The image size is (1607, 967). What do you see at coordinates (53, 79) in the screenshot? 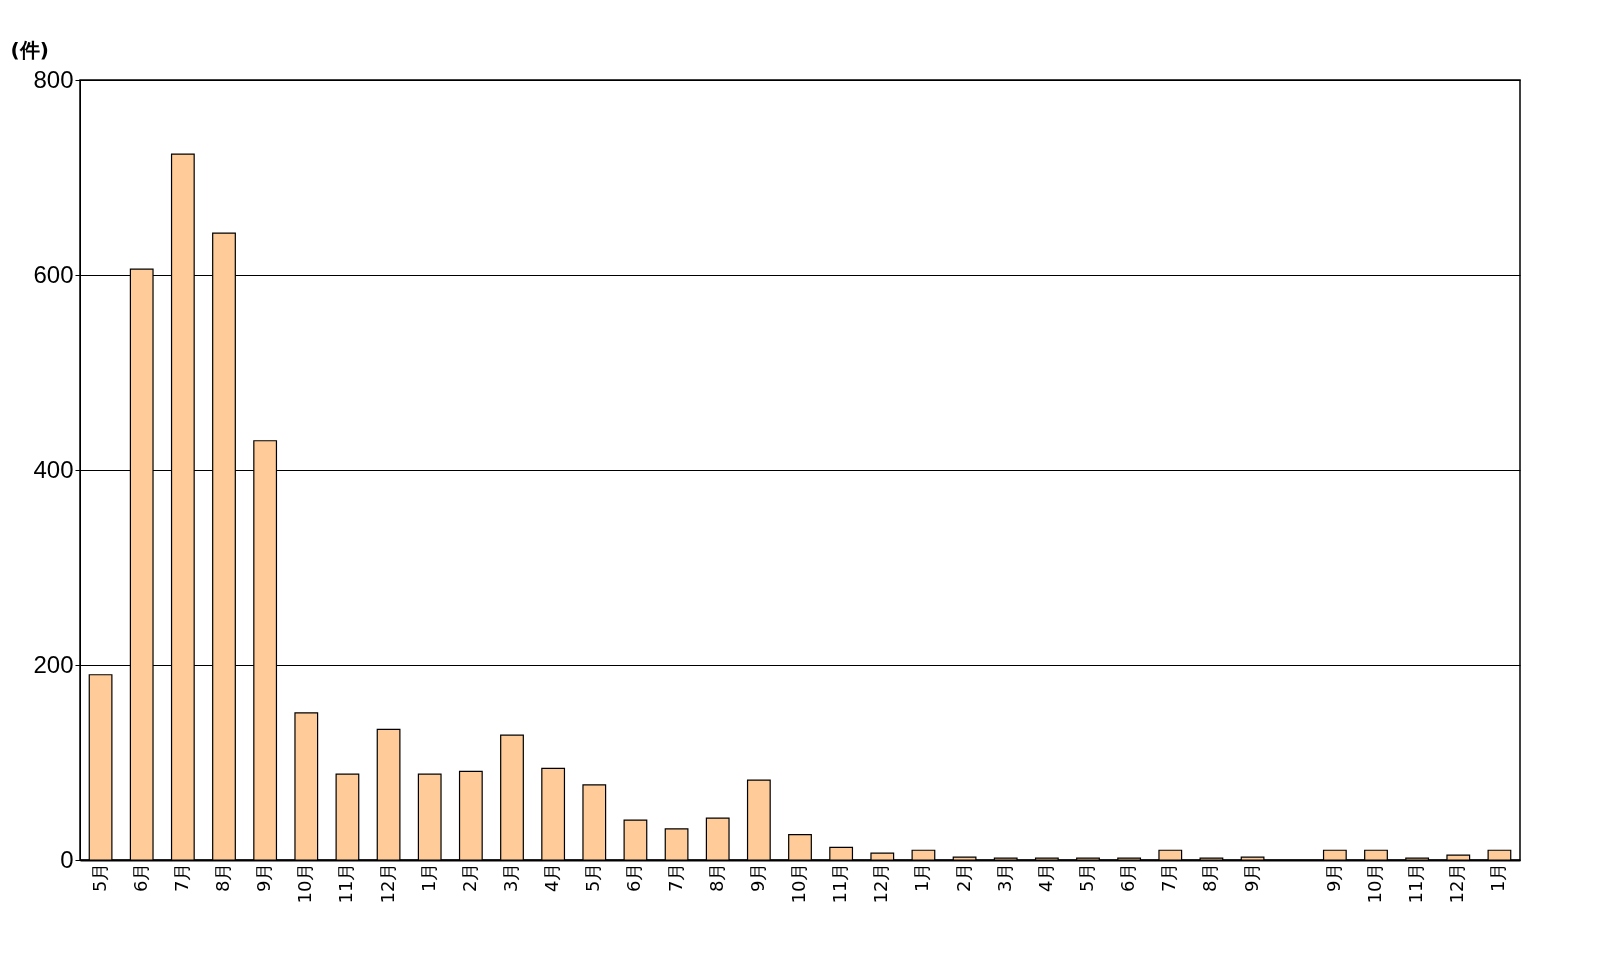
I see `y-tick-label: 800` at bounding box center [53, 79].